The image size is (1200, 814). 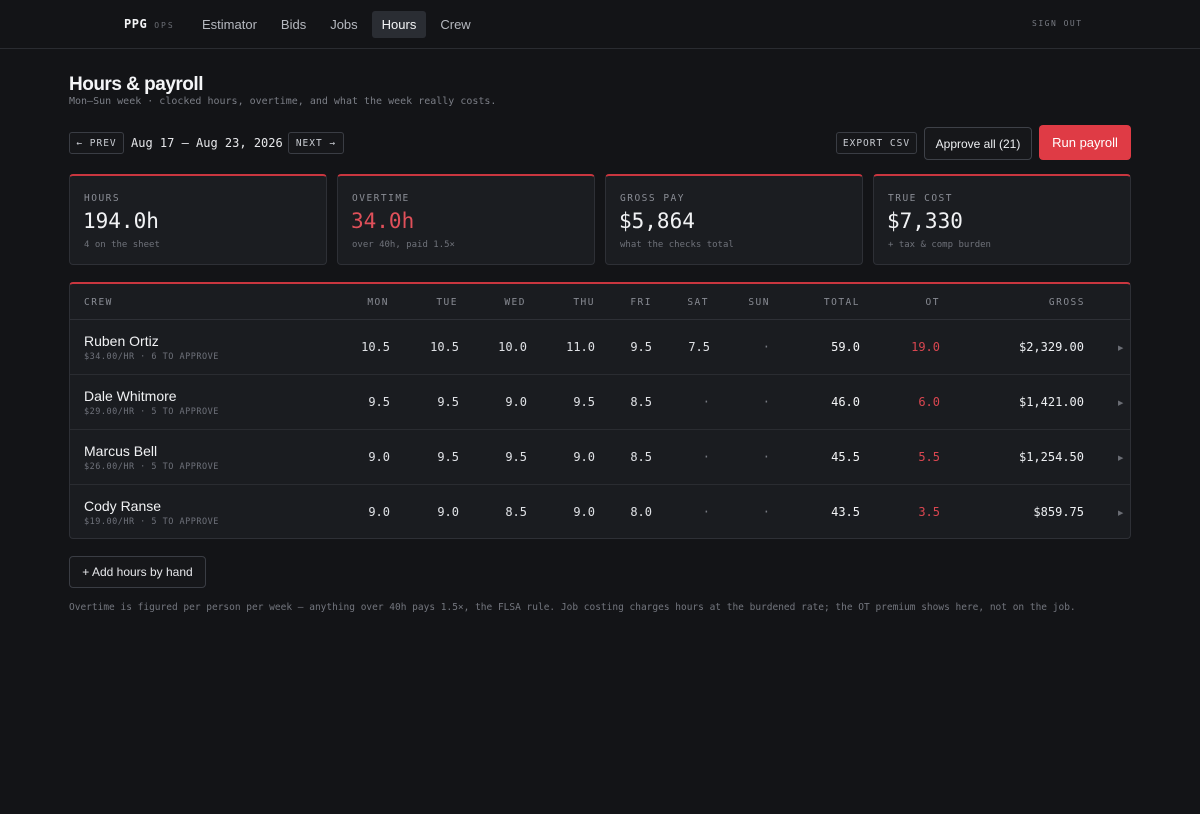 I want to click on prev-week-button: ← PREV, so click(x=96, y=143).